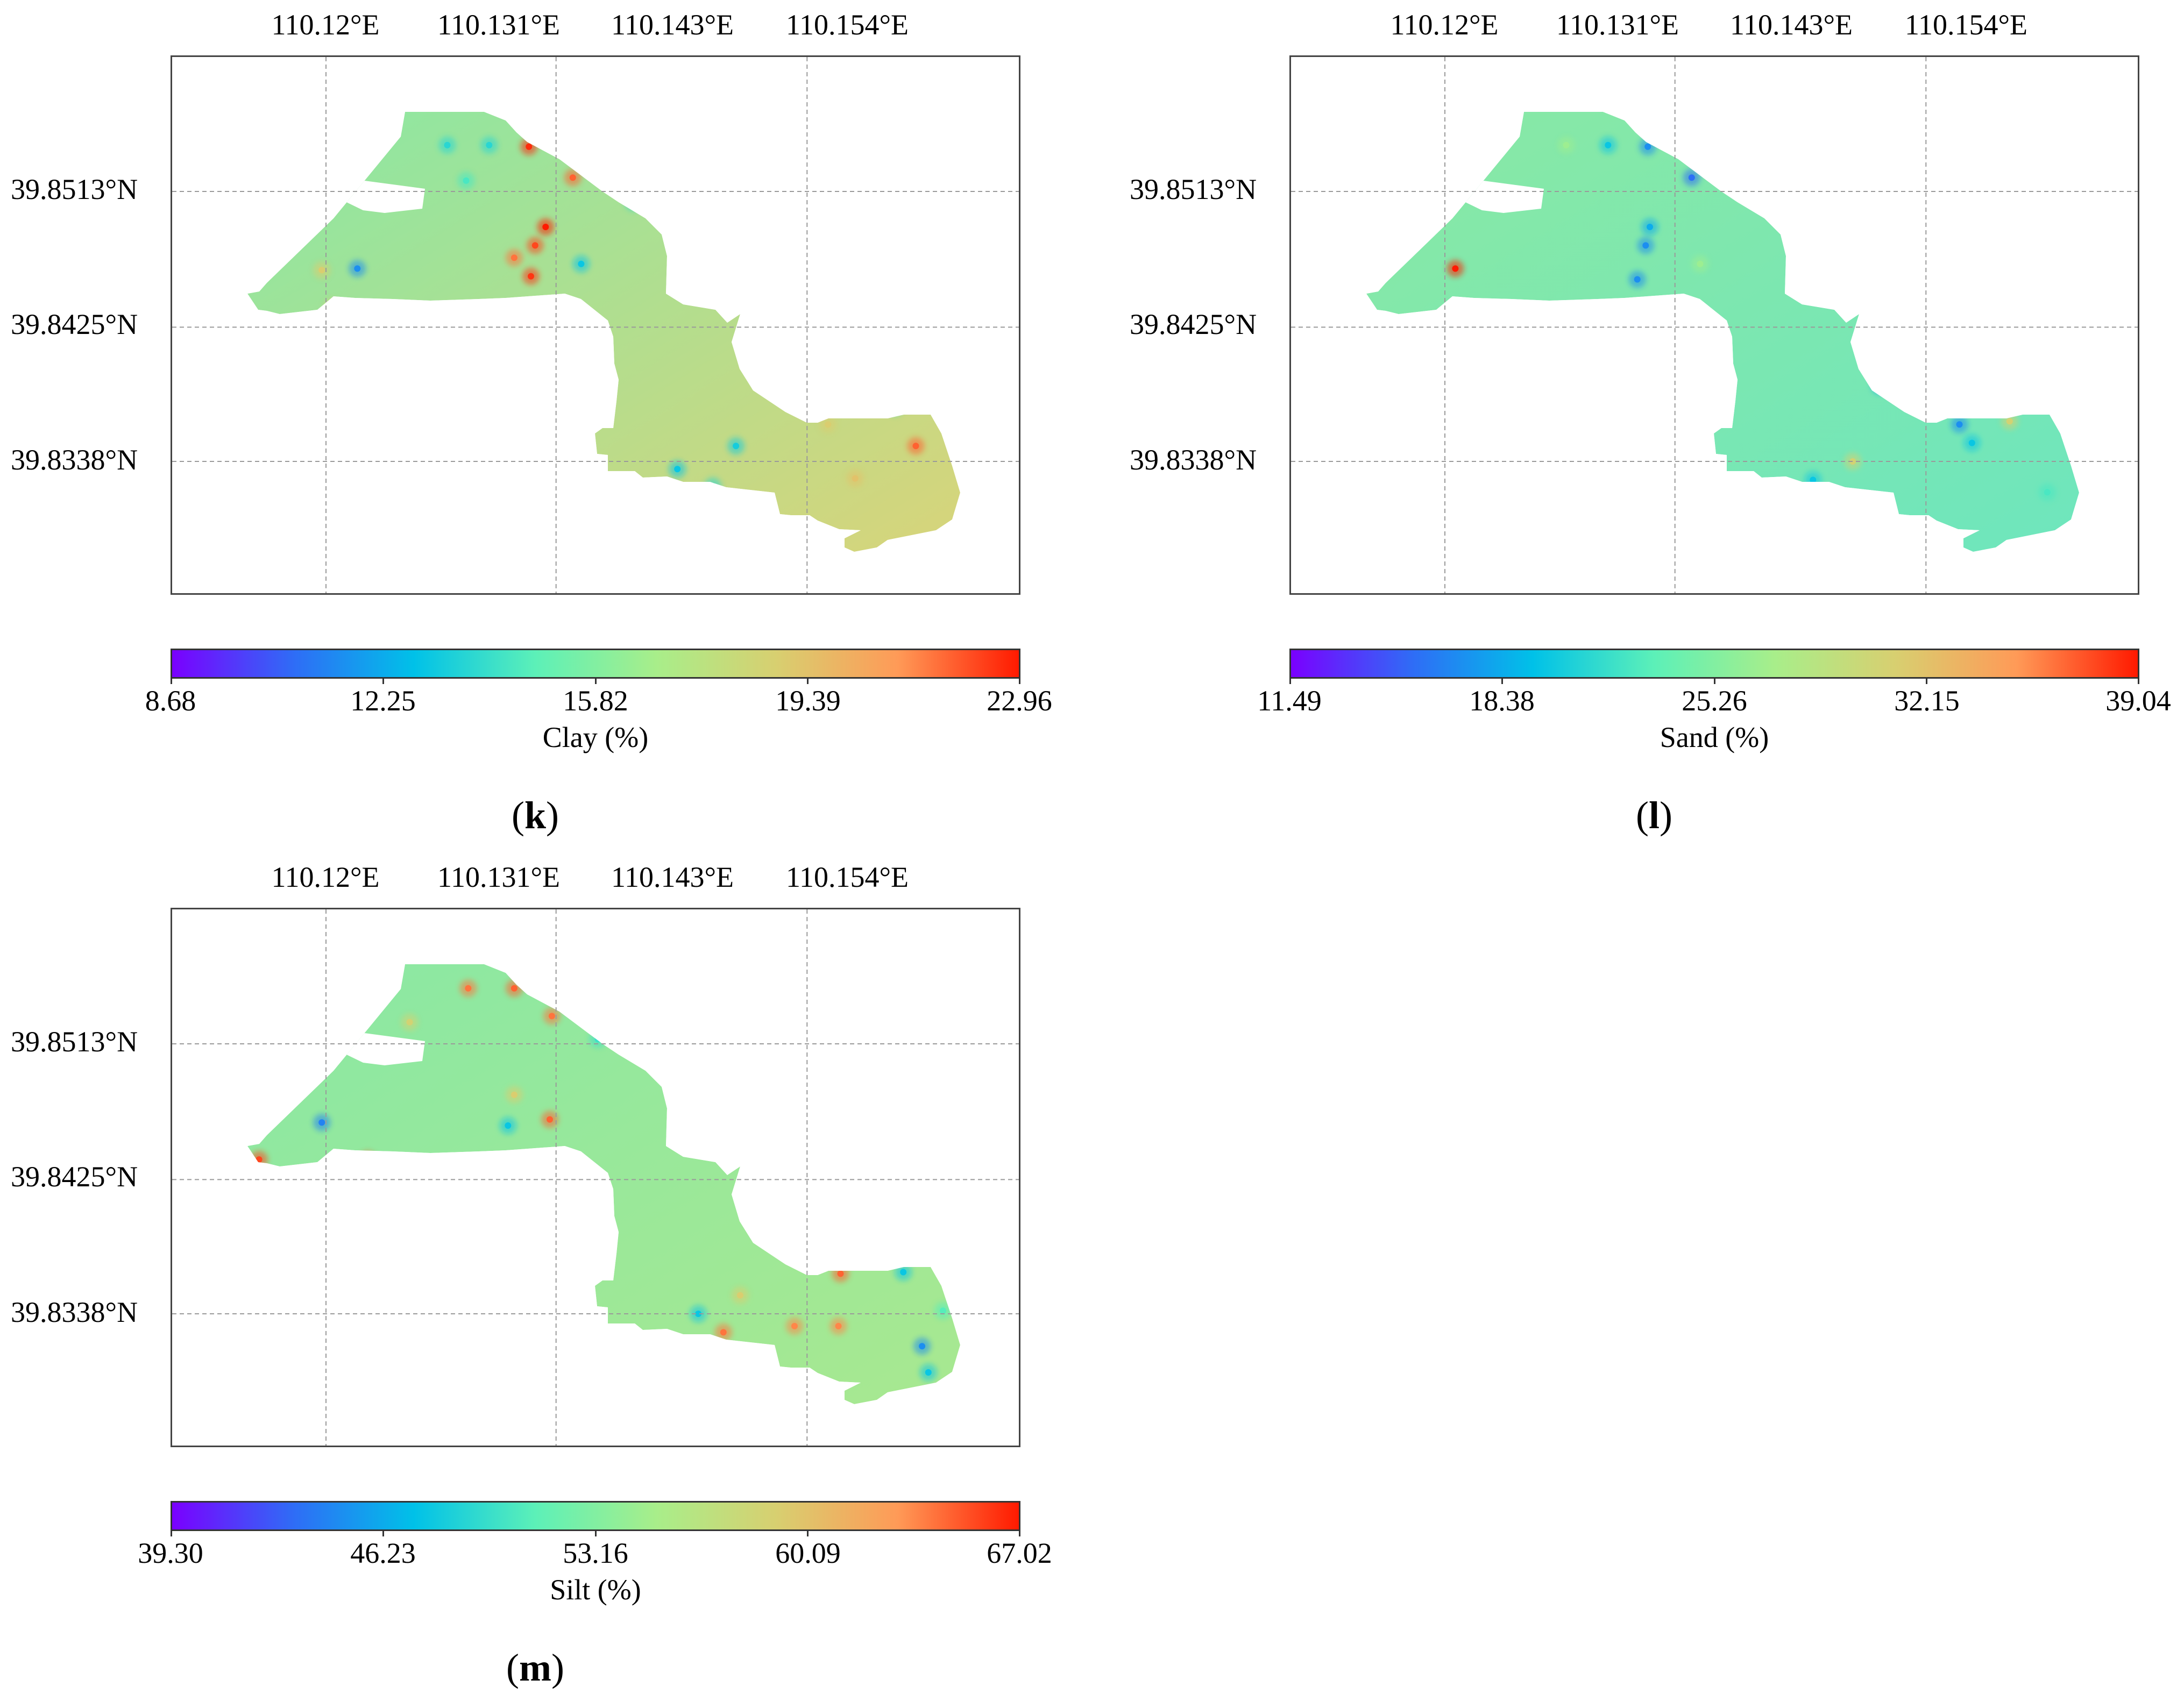  Describe the element at coordinates (1289, 701) in the screenshot. I see `colorbar-tick-label: 11.49` at that location.